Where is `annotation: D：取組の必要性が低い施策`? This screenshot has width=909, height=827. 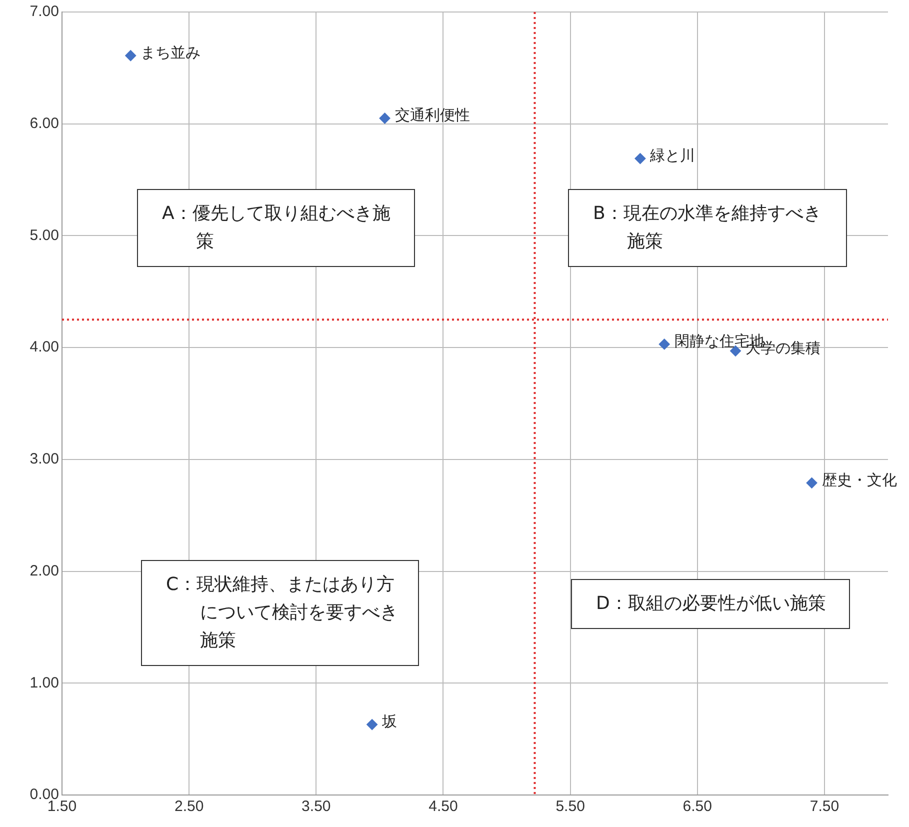 annotation: D：取組の必要性が低い施策 is located at coordinates (710, 604).